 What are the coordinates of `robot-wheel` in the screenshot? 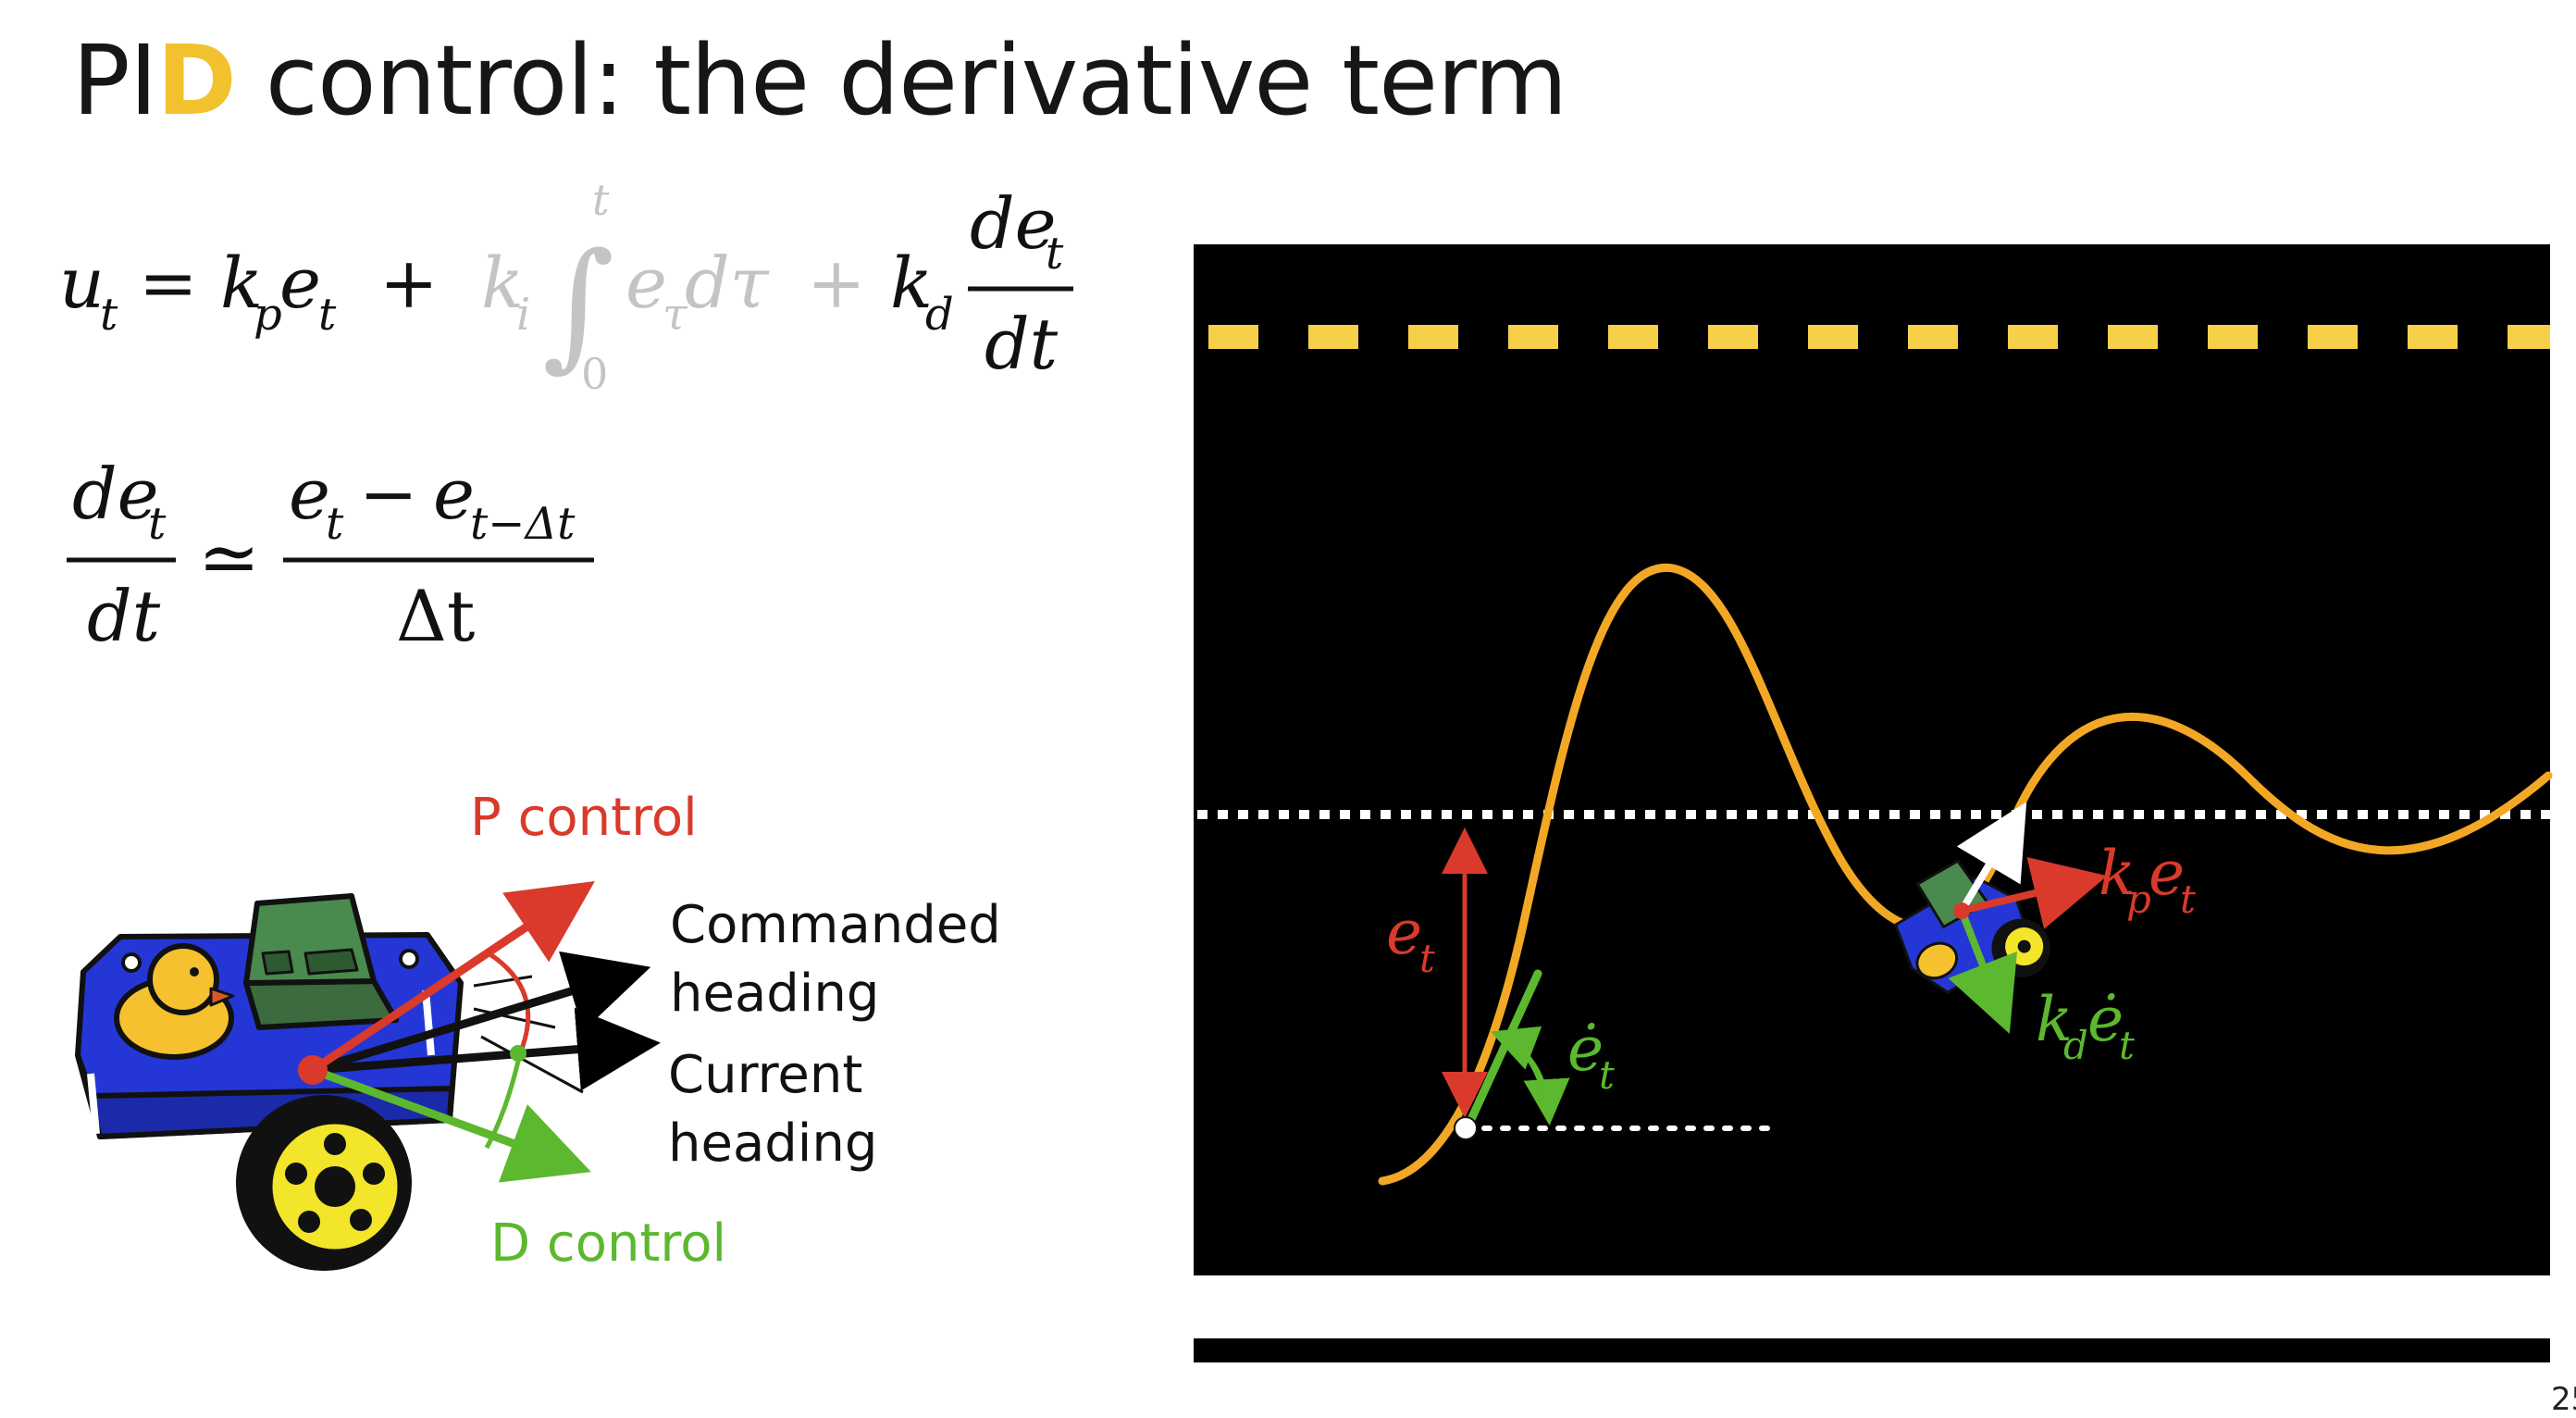 It's located at (324, 1183).